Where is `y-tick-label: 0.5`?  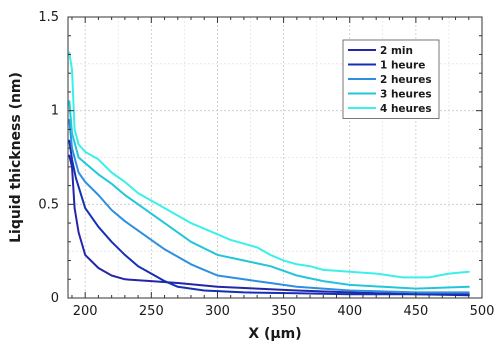 y-tick-label: 0.5 is located at coordinates (48, 204).